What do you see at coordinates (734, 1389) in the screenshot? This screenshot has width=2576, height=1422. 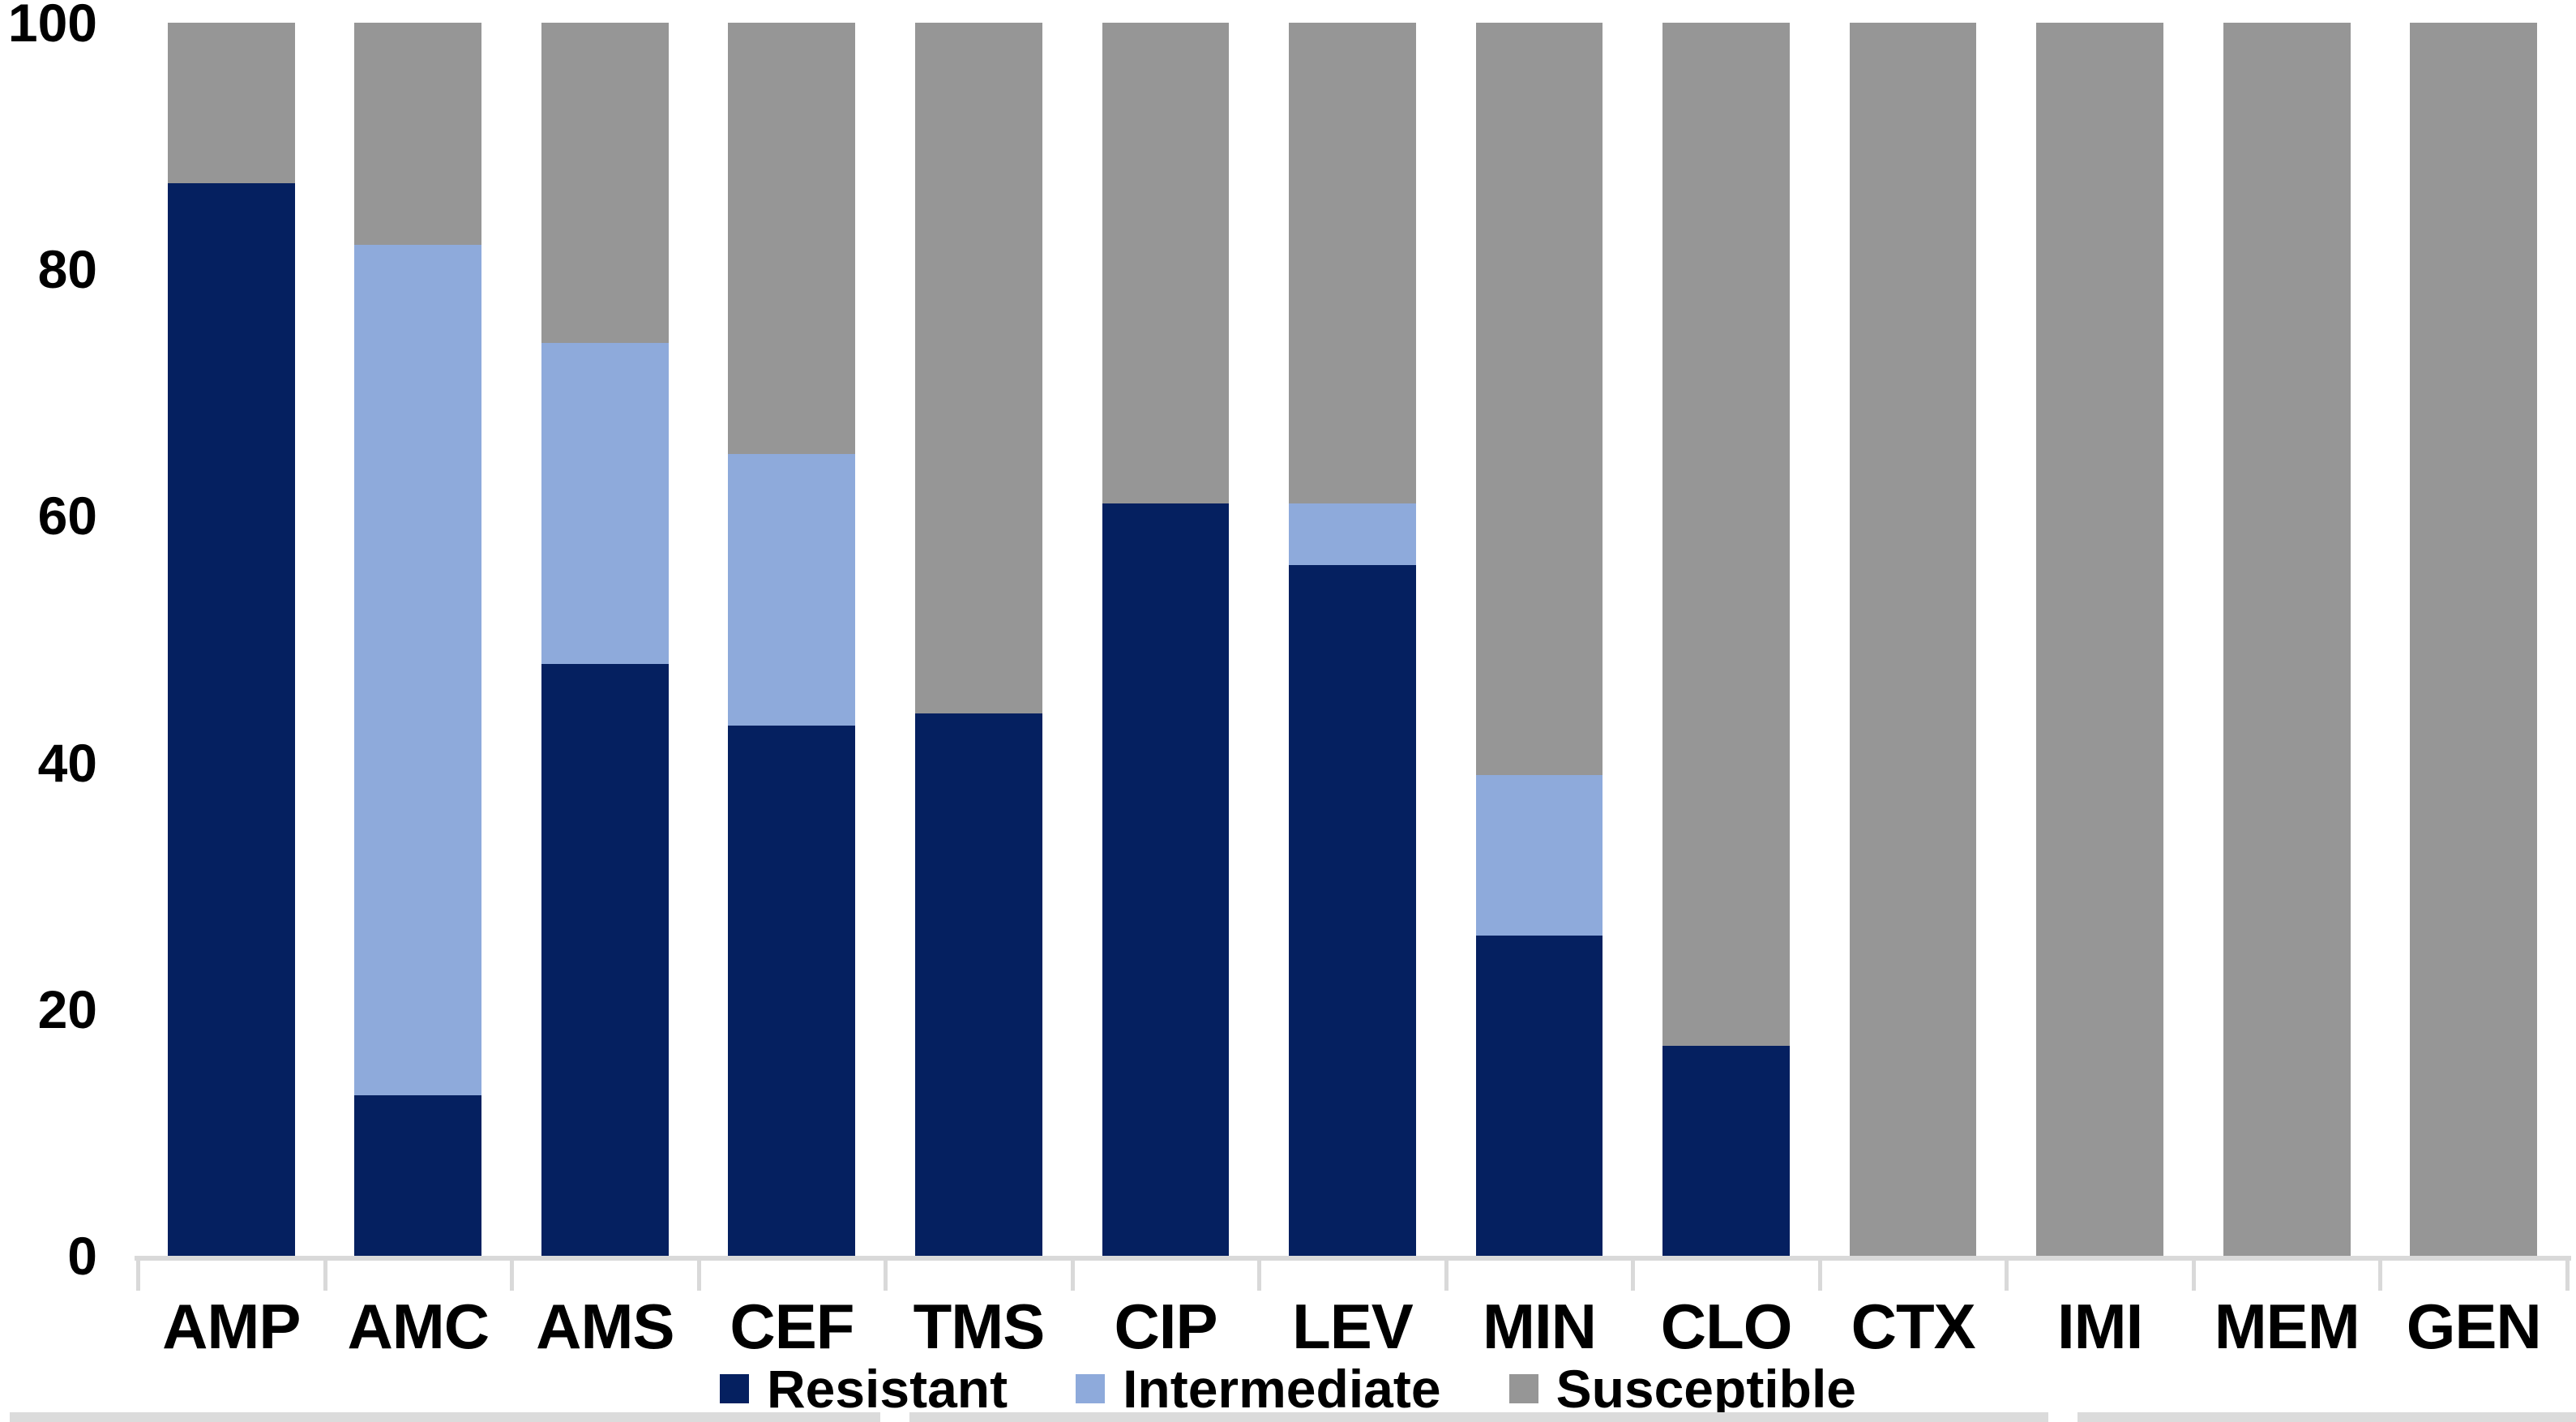 I see `legend-swatch-resistant` at bounding box center [734, 1389].